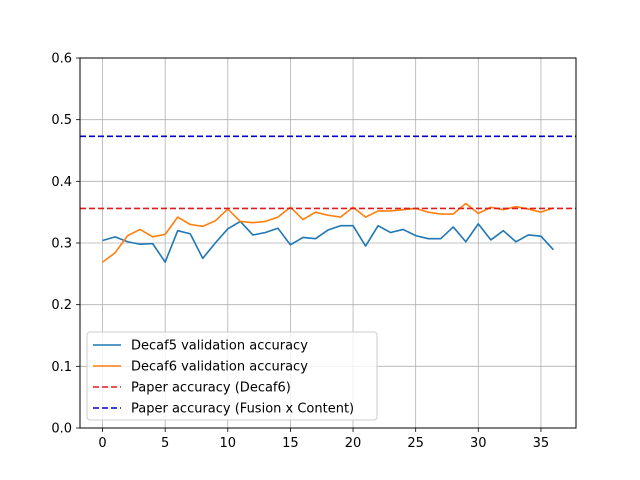  Describe the element at coordinates (353, 443) in the screenshot. I see `x-tick-label: 20` at that location.